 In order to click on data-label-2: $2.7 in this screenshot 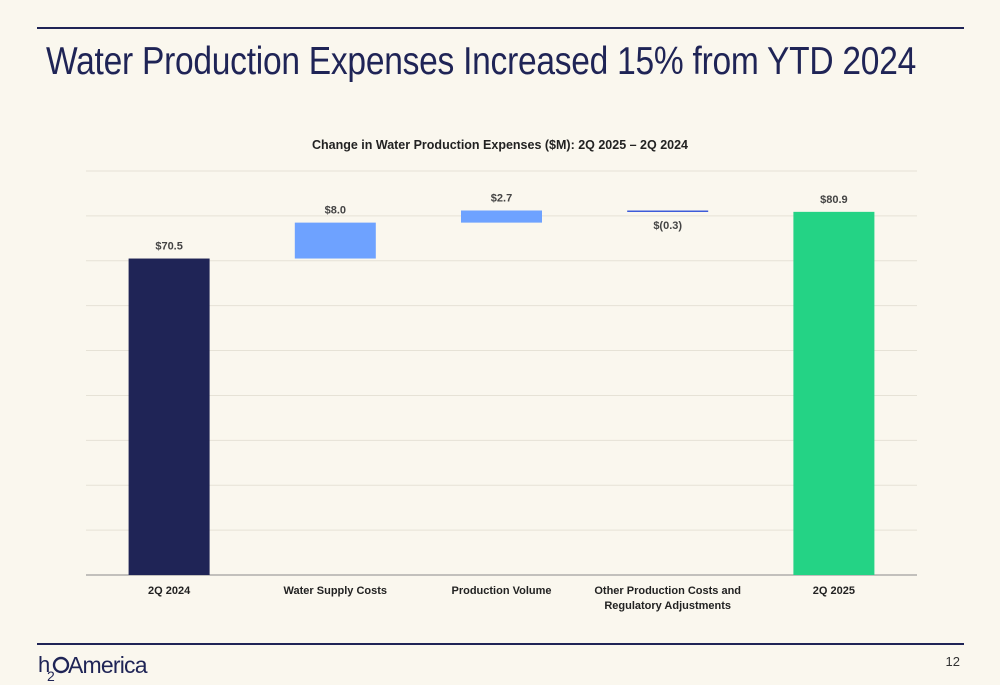, I will do `click(501, 199)`.